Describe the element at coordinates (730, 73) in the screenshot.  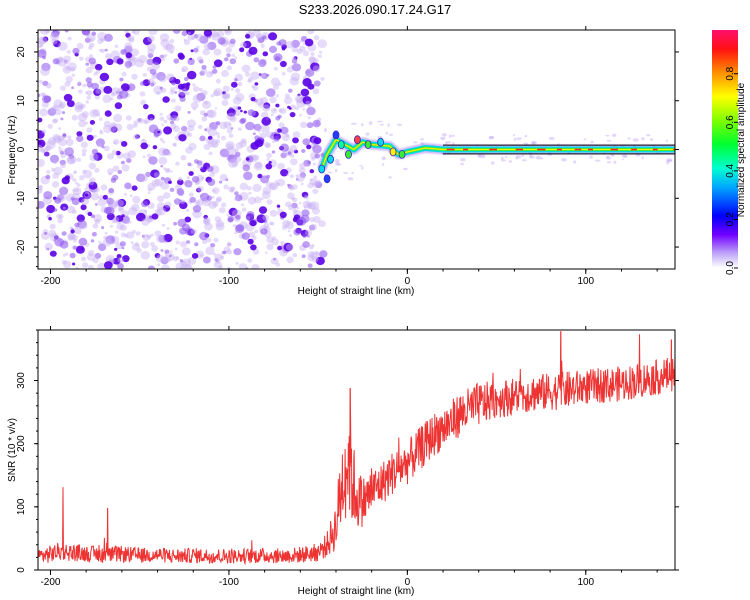
I see `colorbar-tick-label: 0.8` at that location.